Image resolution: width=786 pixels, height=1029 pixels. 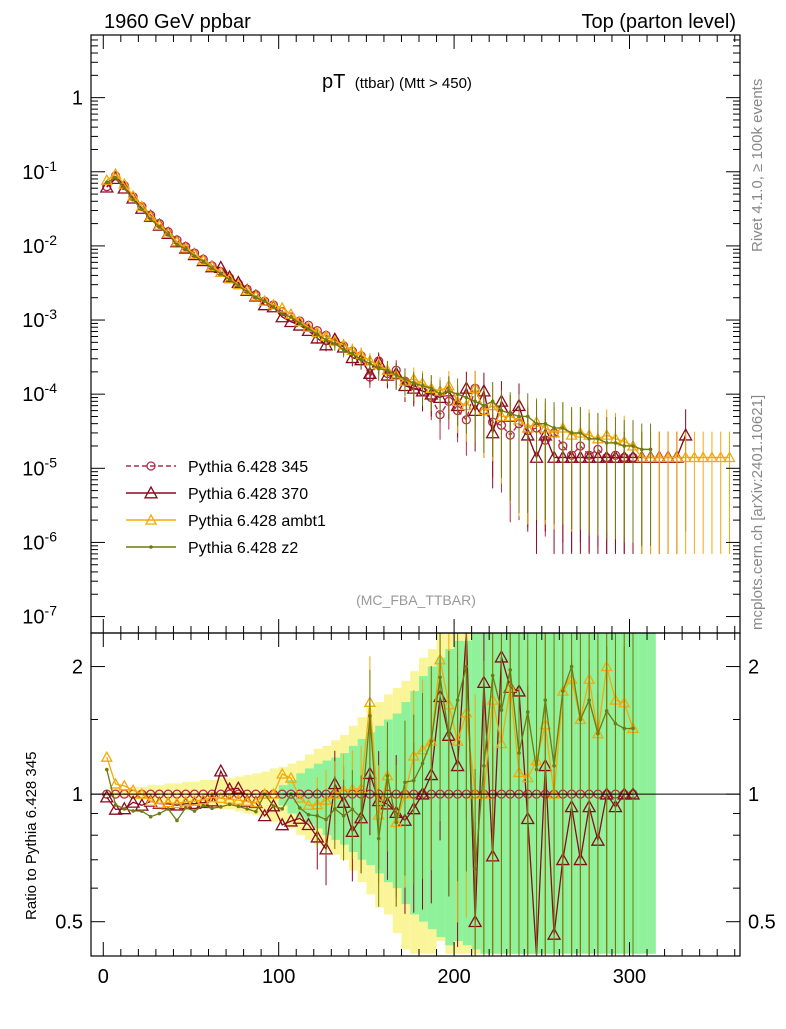 What do you see at coordinates (39, 616) in the screenshot?
I see `y-tick-label: 10⁻⁷` at bounding box center [39, 616].